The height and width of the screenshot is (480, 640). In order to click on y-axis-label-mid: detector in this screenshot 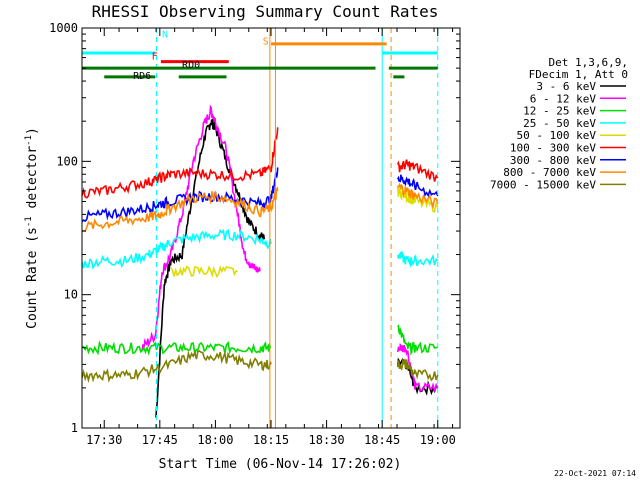, I will do `click(32, 181)`.